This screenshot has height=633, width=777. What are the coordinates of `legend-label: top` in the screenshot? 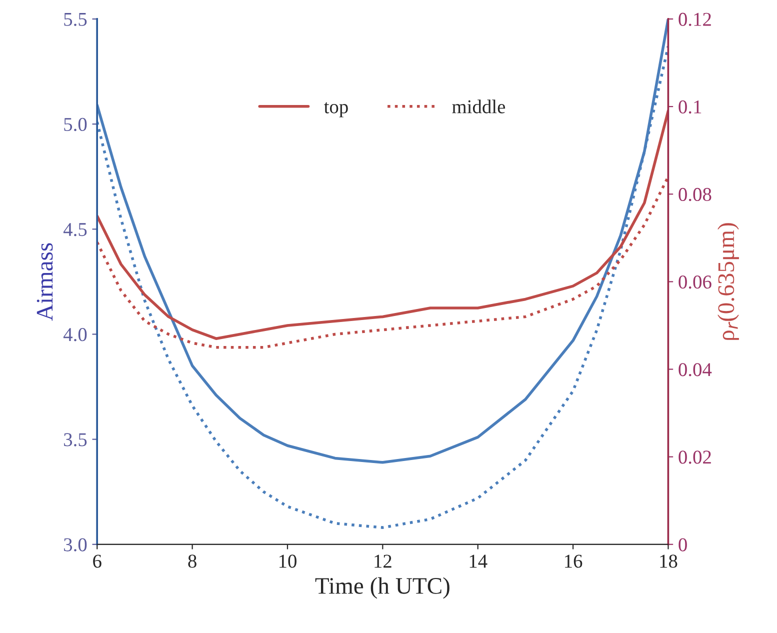 It's located at (336, 110).